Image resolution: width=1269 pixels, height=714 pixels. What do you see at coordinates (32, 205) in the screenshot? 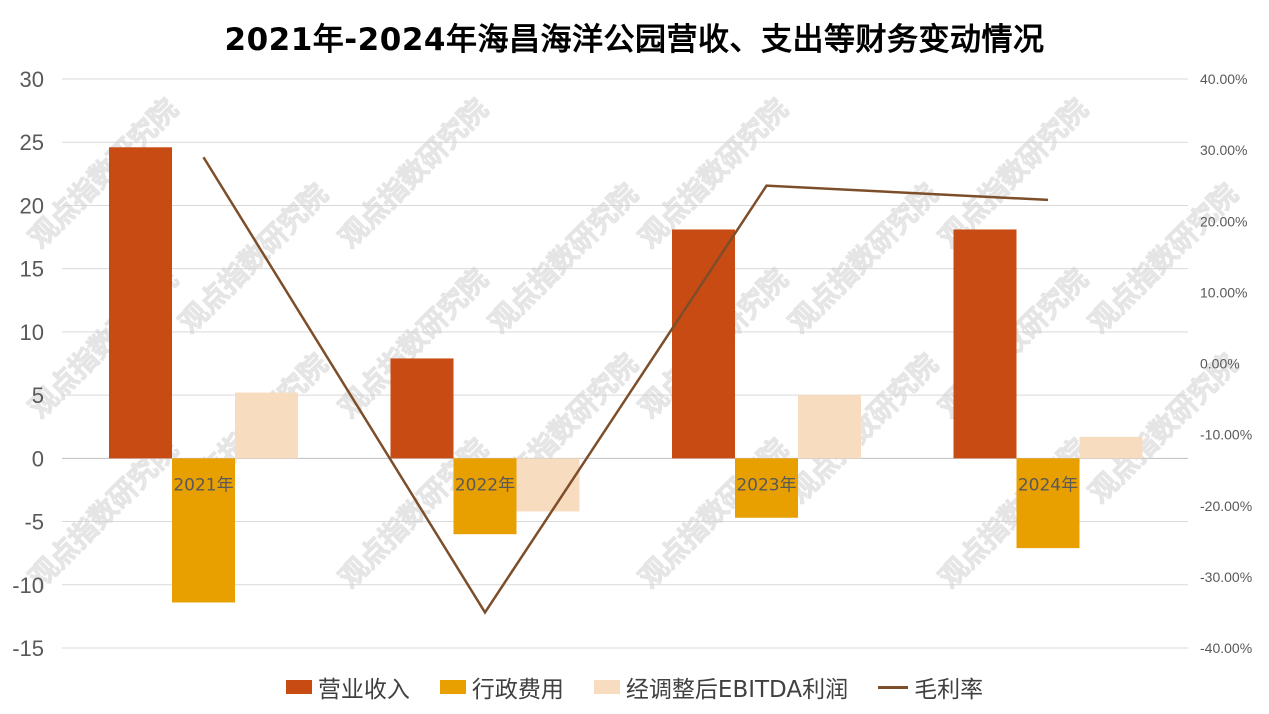
I see `y-left-tick-label: 20` at bounding box center [32, 205].